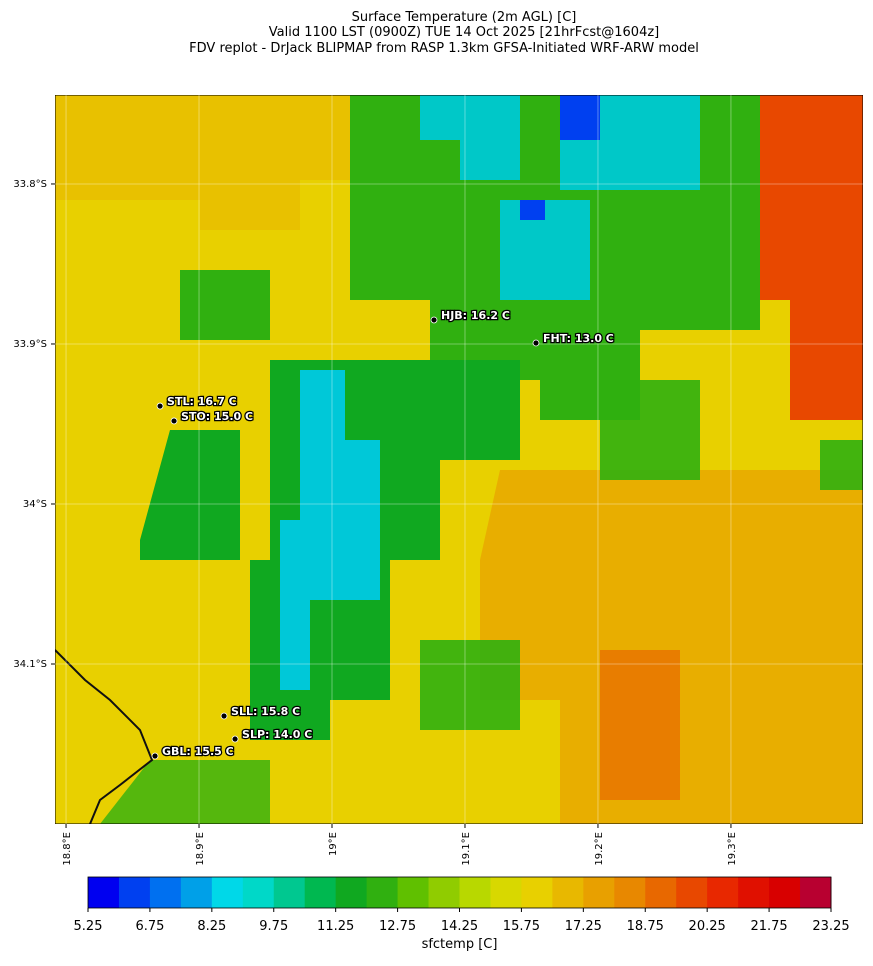 The width and height of the screenshot is (873, 966). I want to click on colorbar-tick-label: 23.25, so click(830, 926).